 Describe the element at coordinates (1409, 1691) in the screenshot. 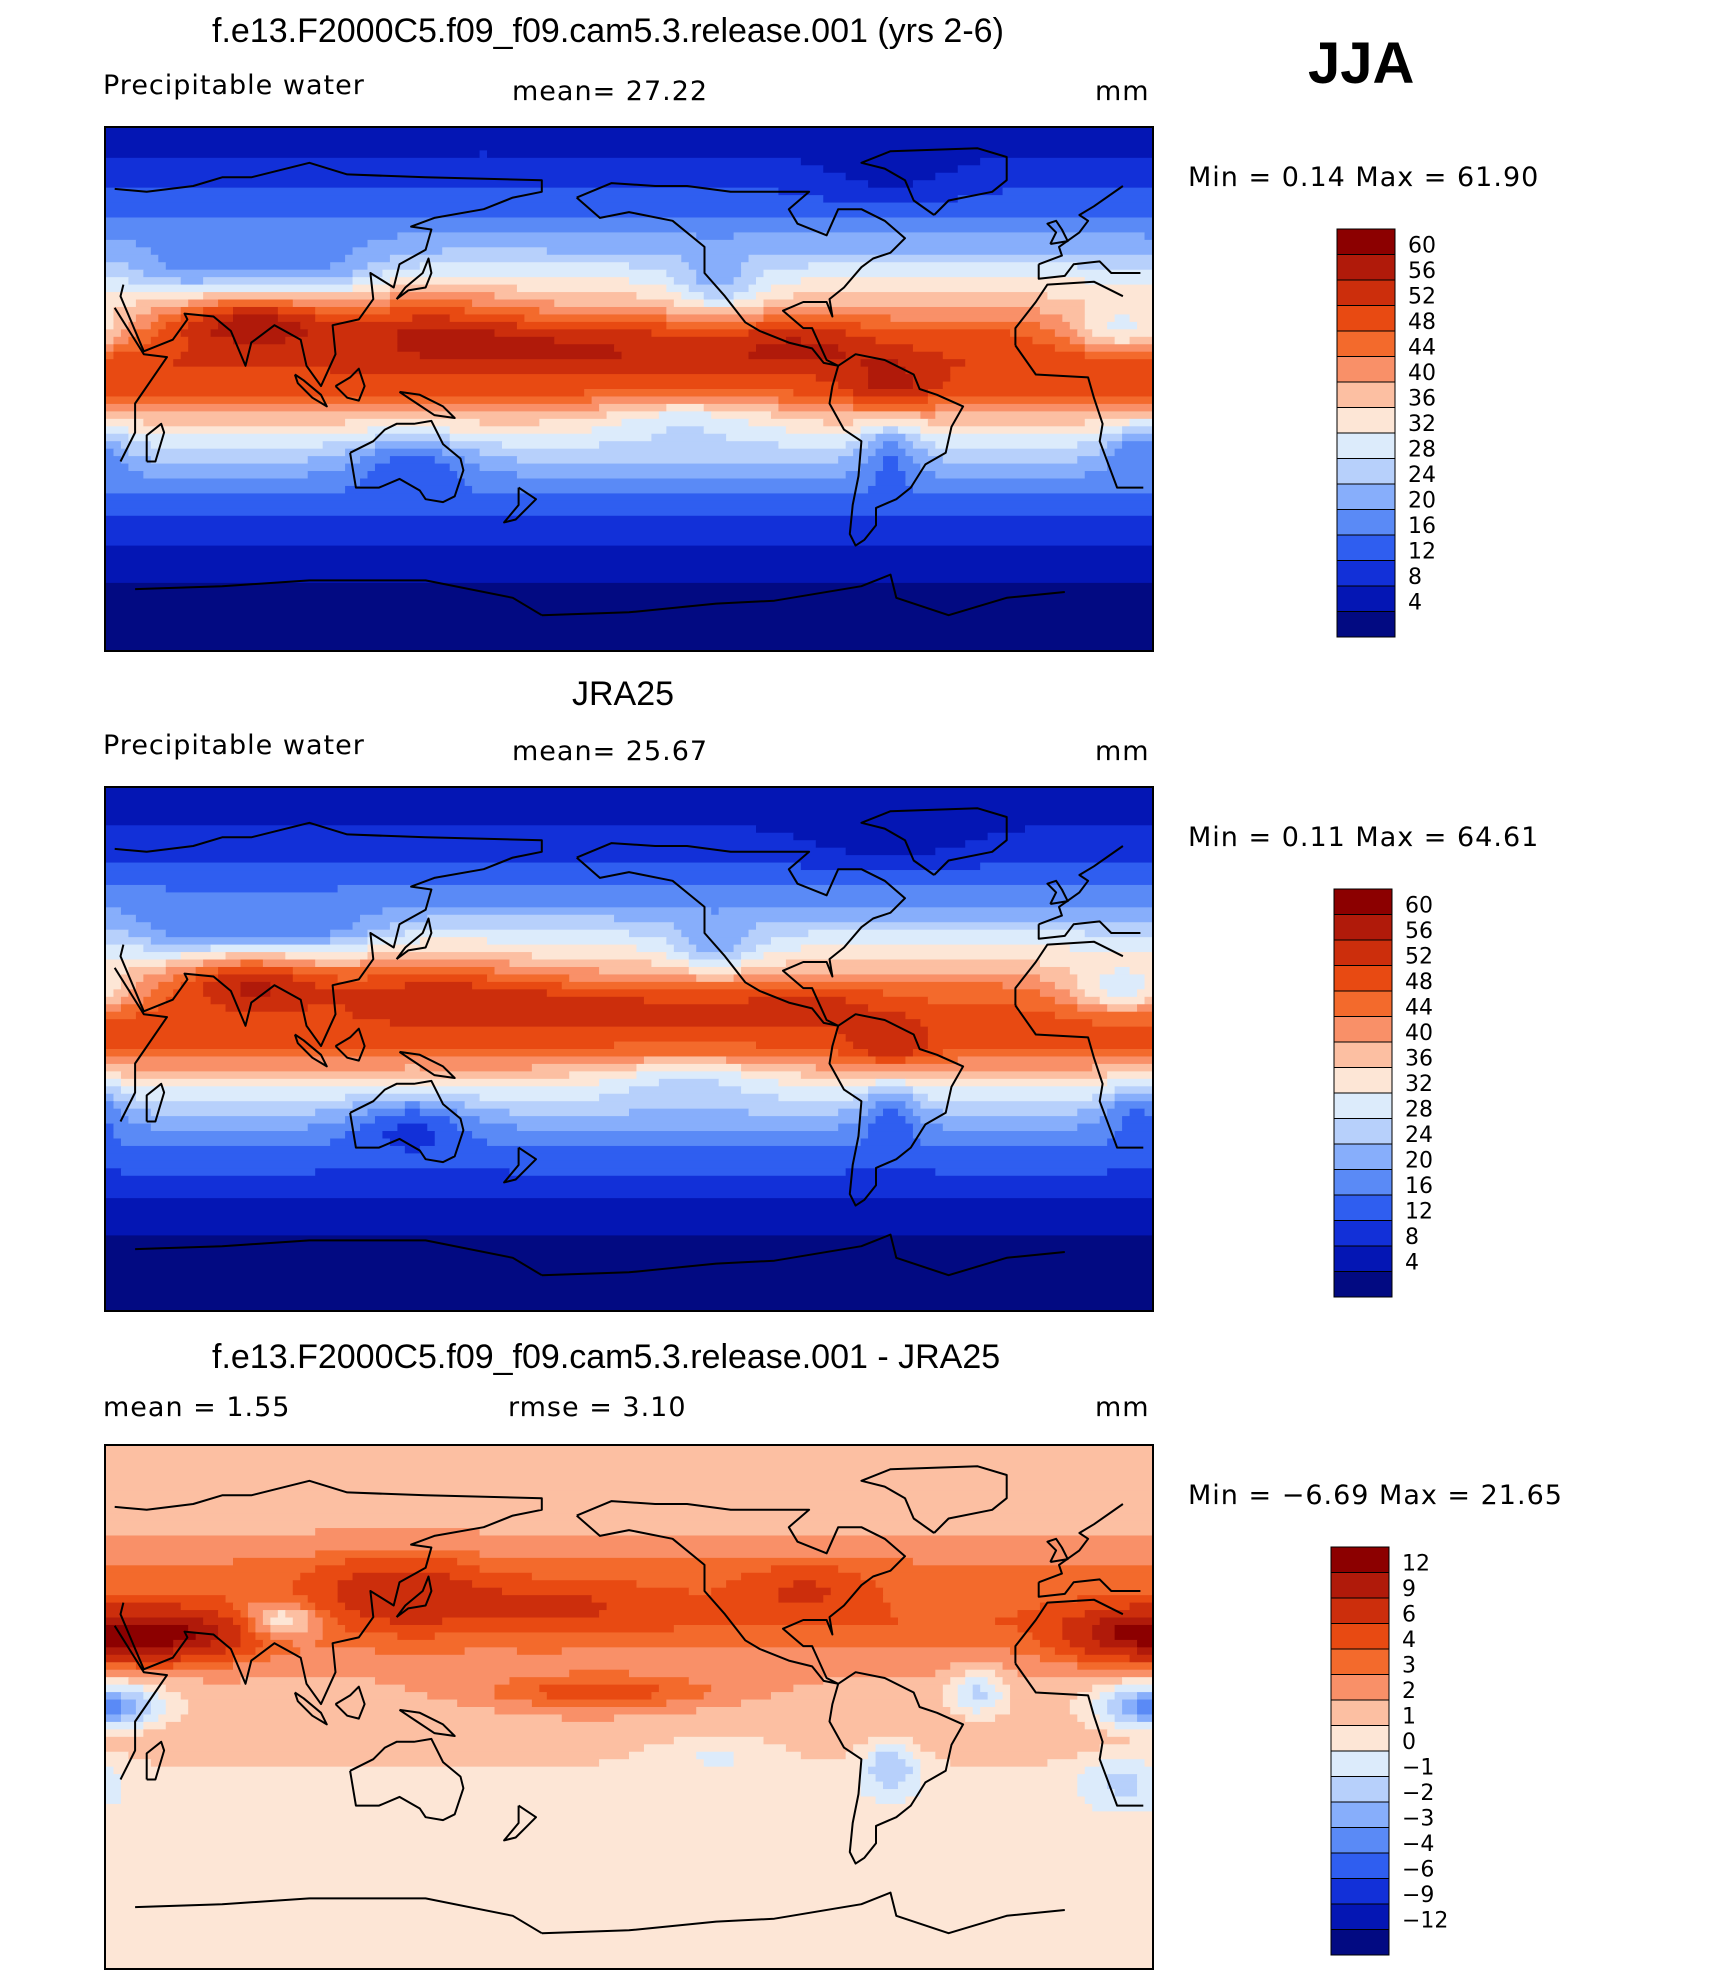

I see `colorbar-3-tick-label: 2` at that location.